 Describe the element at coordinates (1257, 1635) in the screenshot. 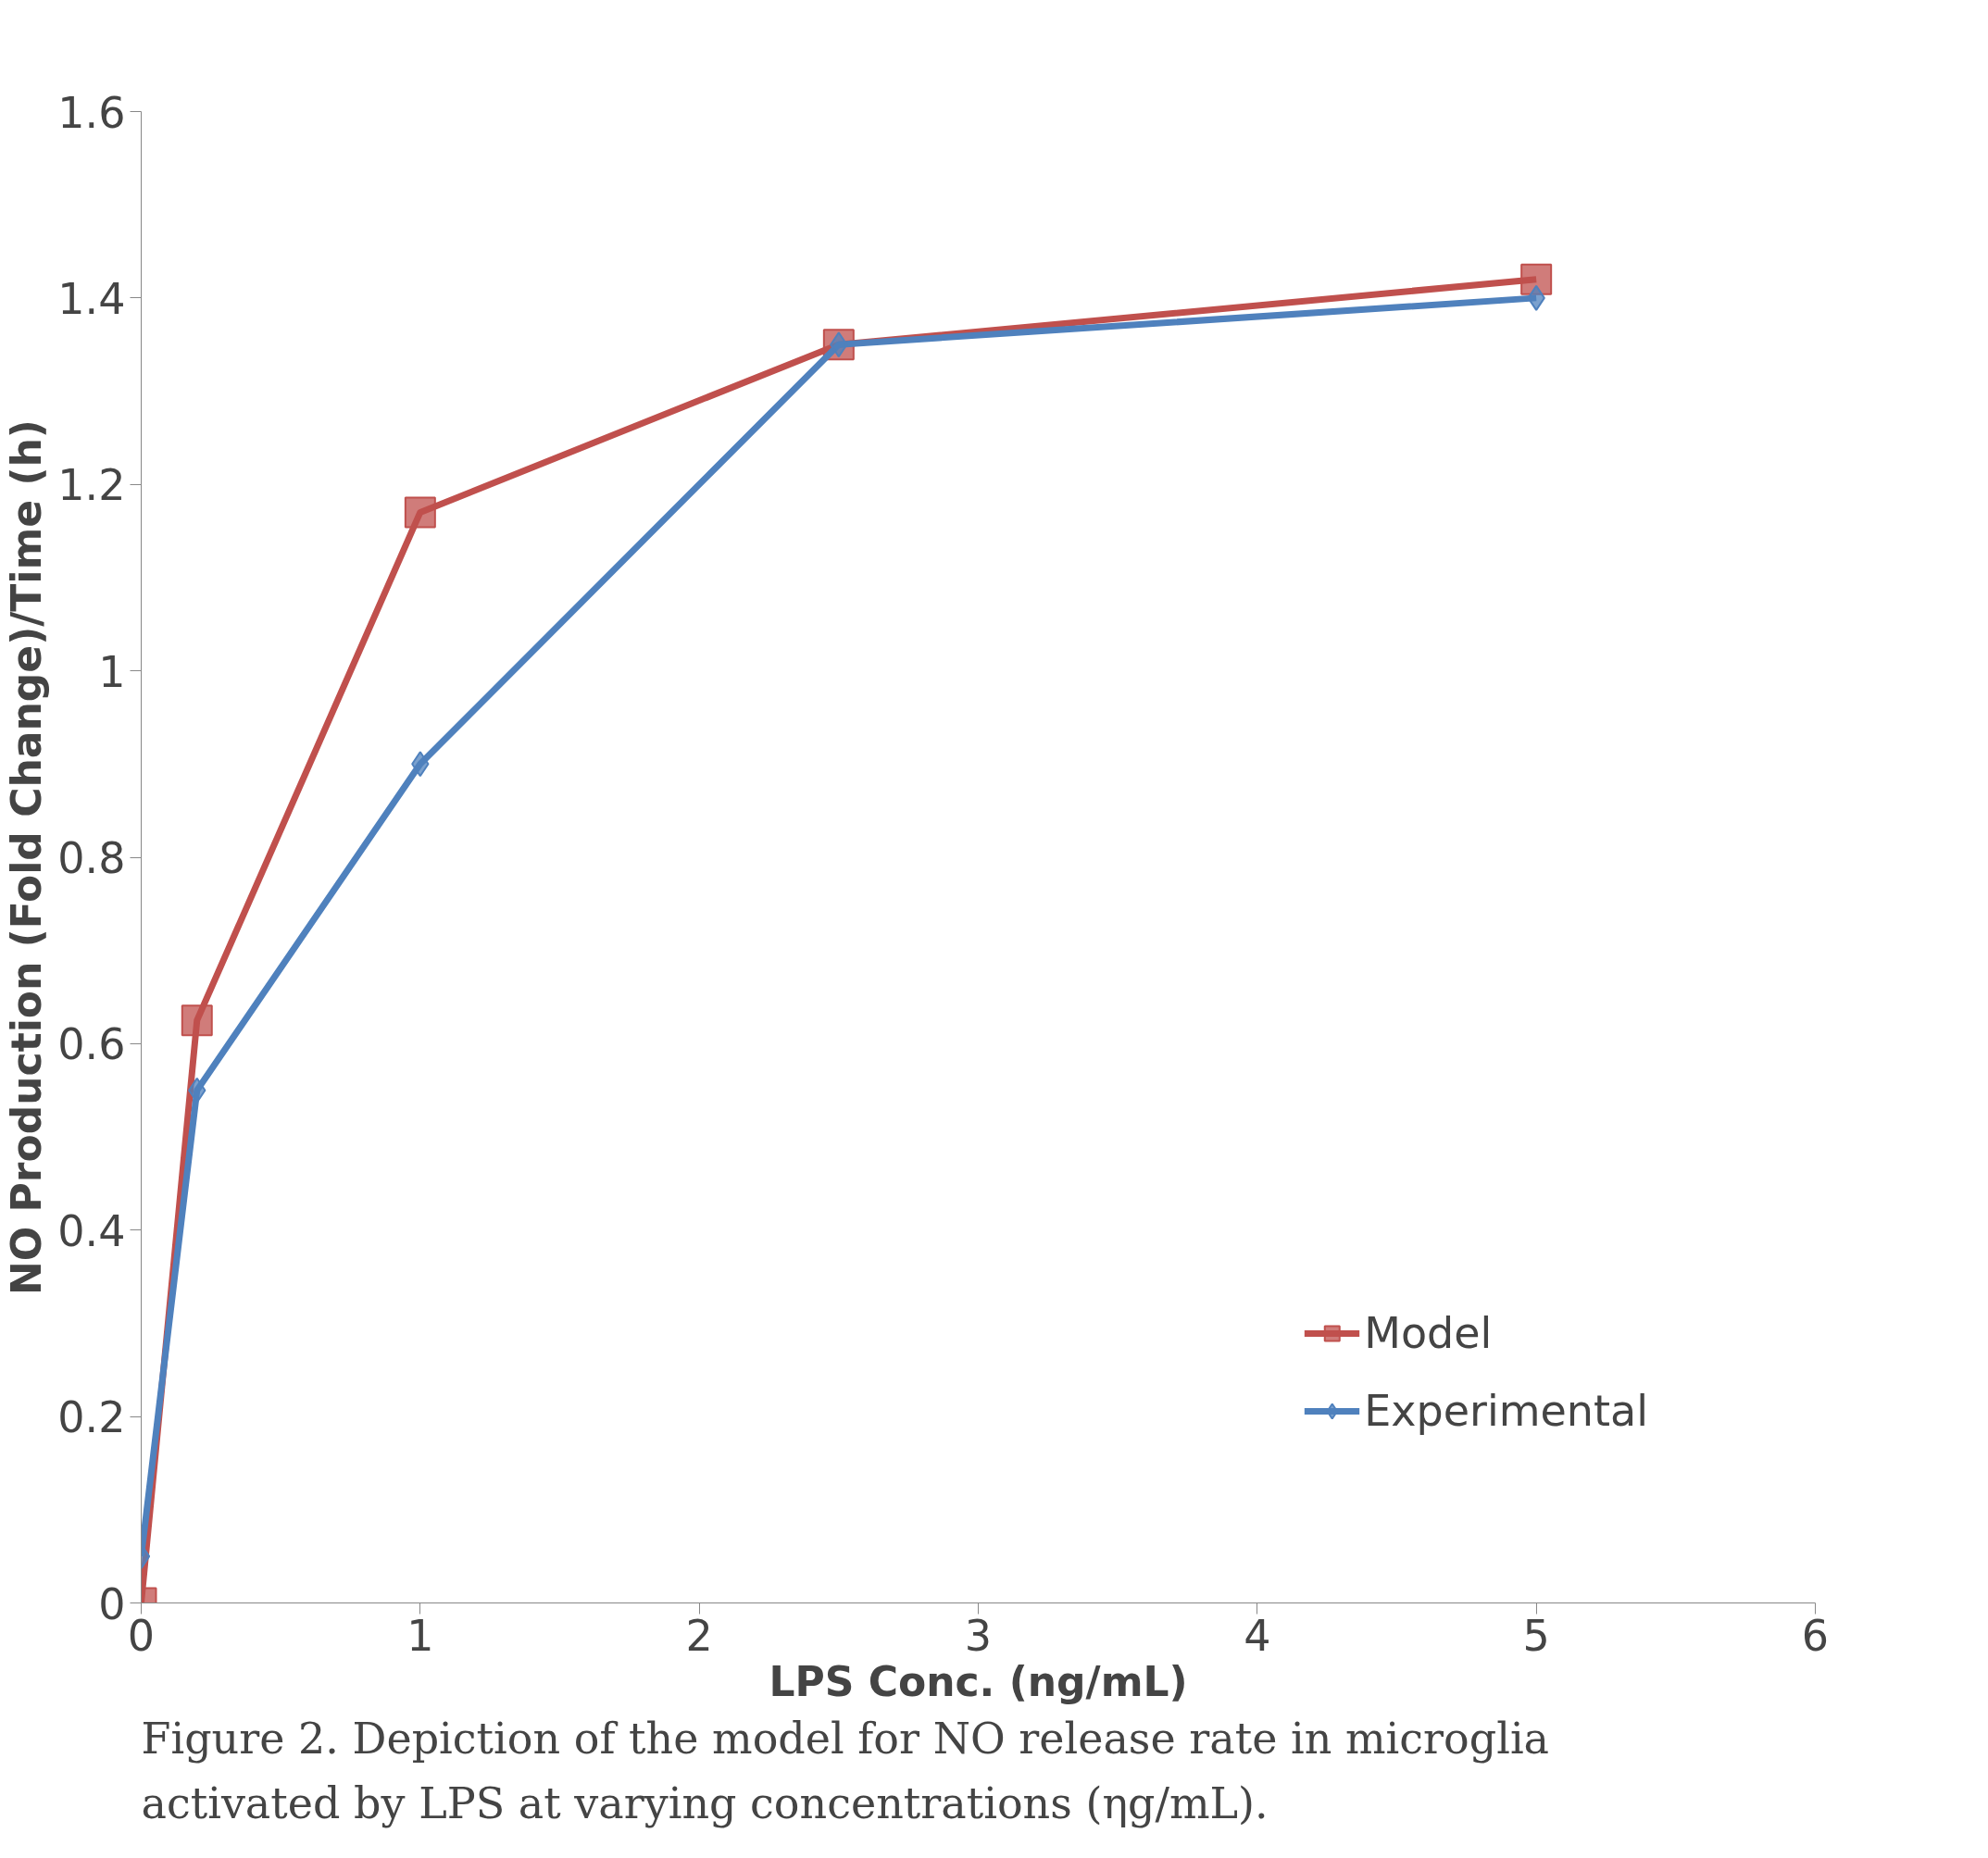

I see `x-tick-label: 4` at that location.